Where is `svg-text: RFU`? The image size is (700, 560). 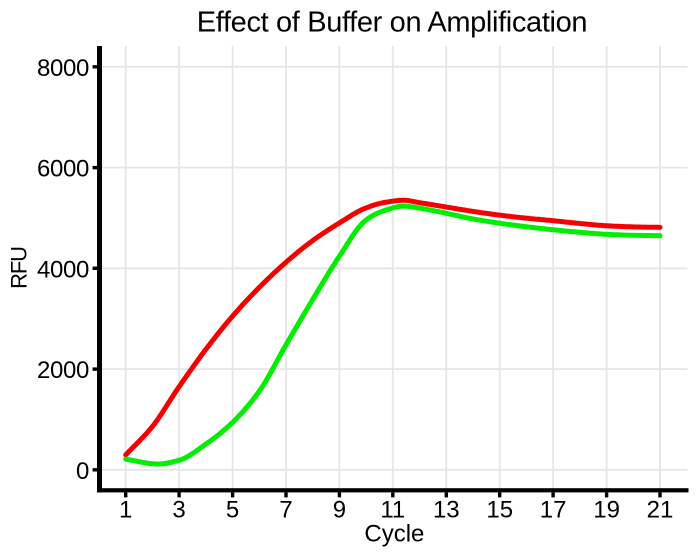 svg-text: RFU is located at coordinates (19, 268).